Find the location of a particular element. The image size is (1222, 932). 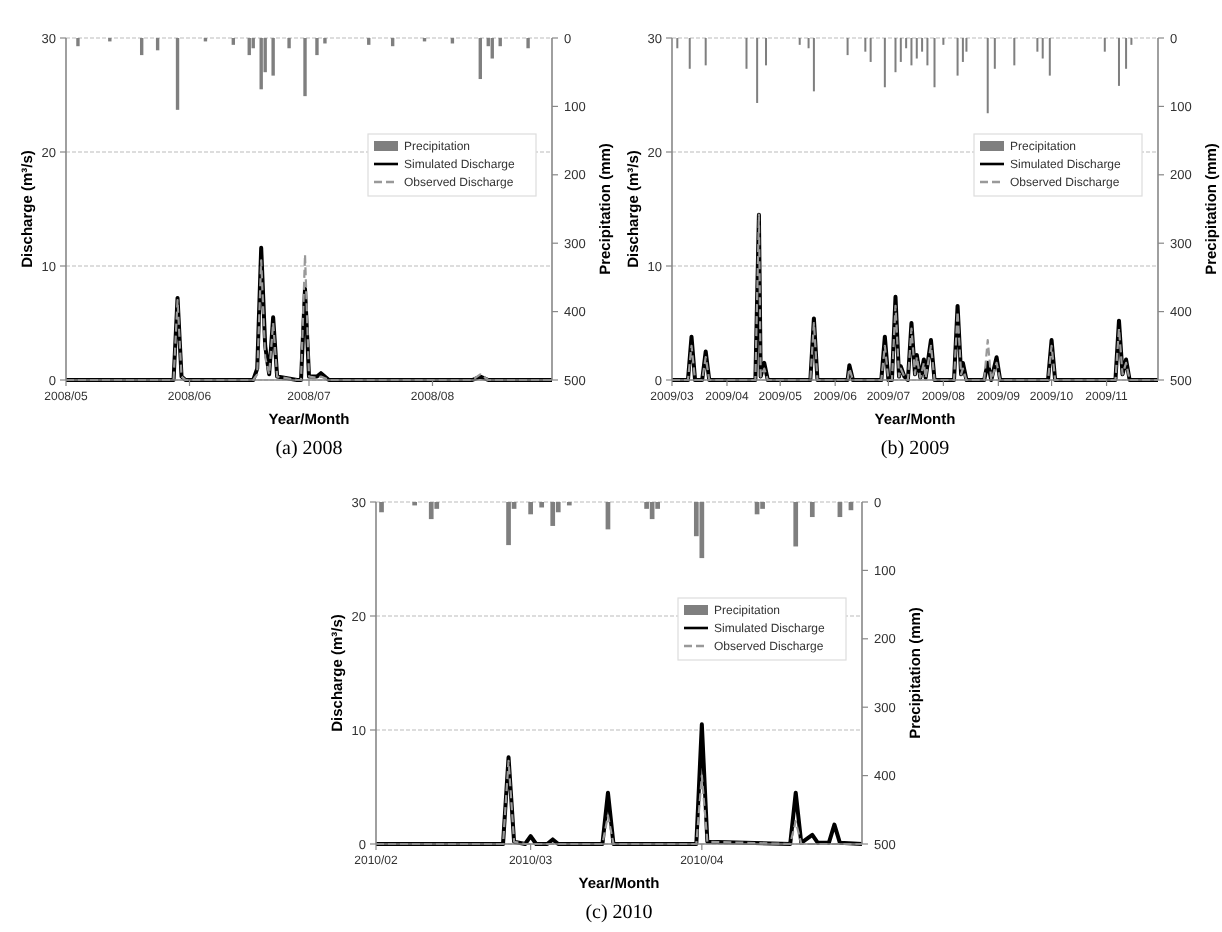

text: (b) 2009 is located at coordinates (915, 449).